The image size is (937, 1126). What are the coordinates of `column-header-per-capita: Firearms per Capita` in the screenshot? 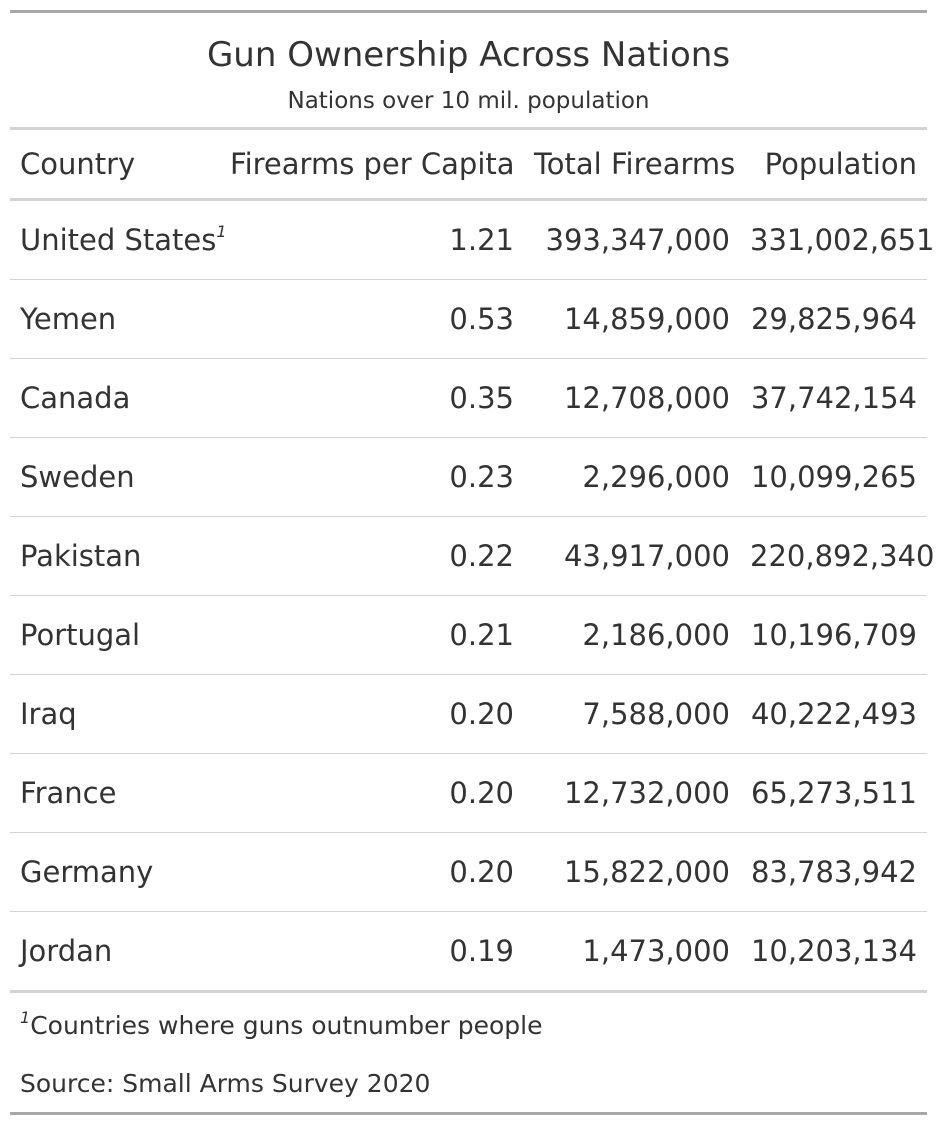 It's located at (372, 164).